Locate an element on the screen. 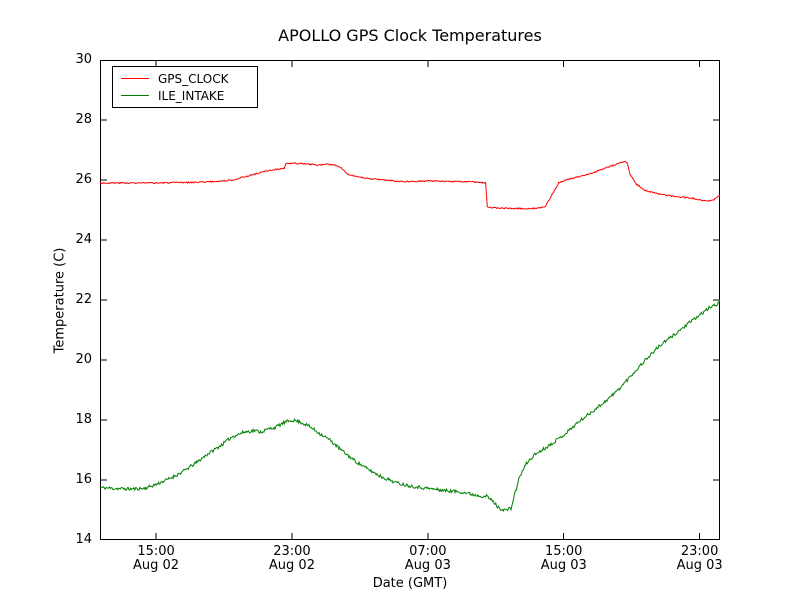  y-tick-label: 26 is located at coordinates (83, 179).